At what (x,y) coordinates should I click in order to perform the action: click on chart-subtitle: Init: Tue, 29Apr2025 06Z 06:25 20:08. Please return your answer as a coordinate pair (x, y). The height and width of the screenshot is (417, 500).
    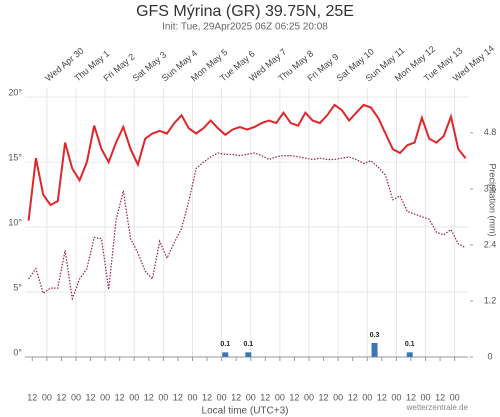
    Looking at the image, I should click on (245, 27).